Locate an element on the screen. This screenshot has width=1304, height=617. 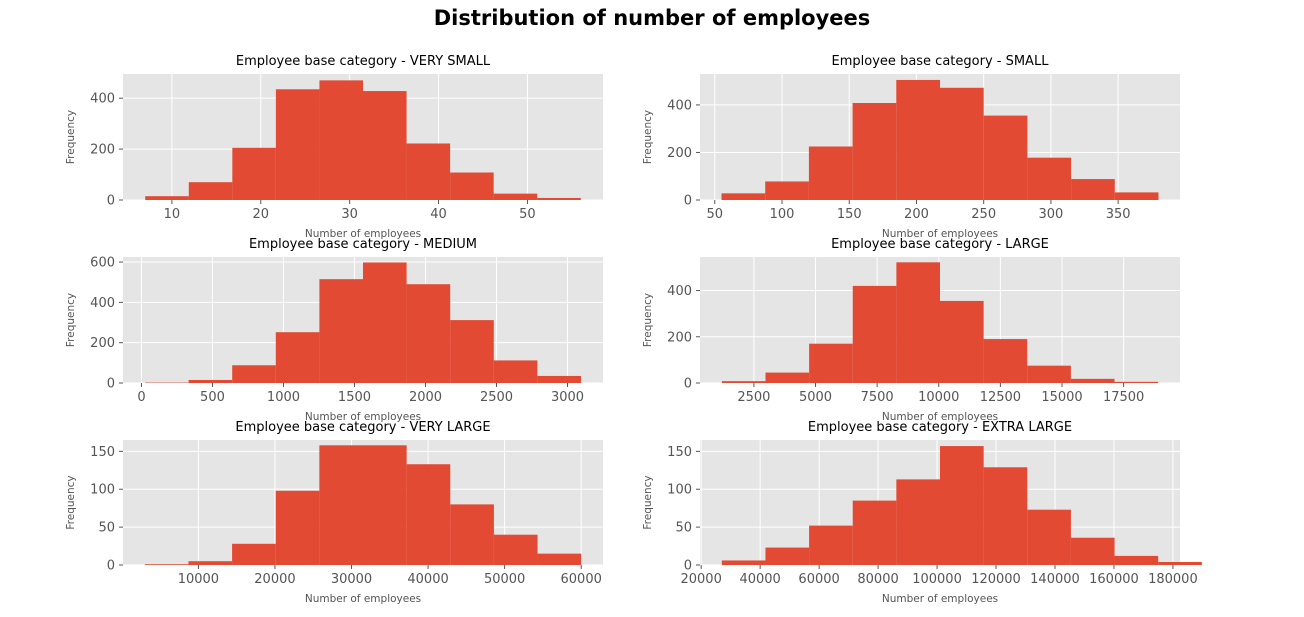
x-tick-label: 150 is located at coordinates (849, 214).